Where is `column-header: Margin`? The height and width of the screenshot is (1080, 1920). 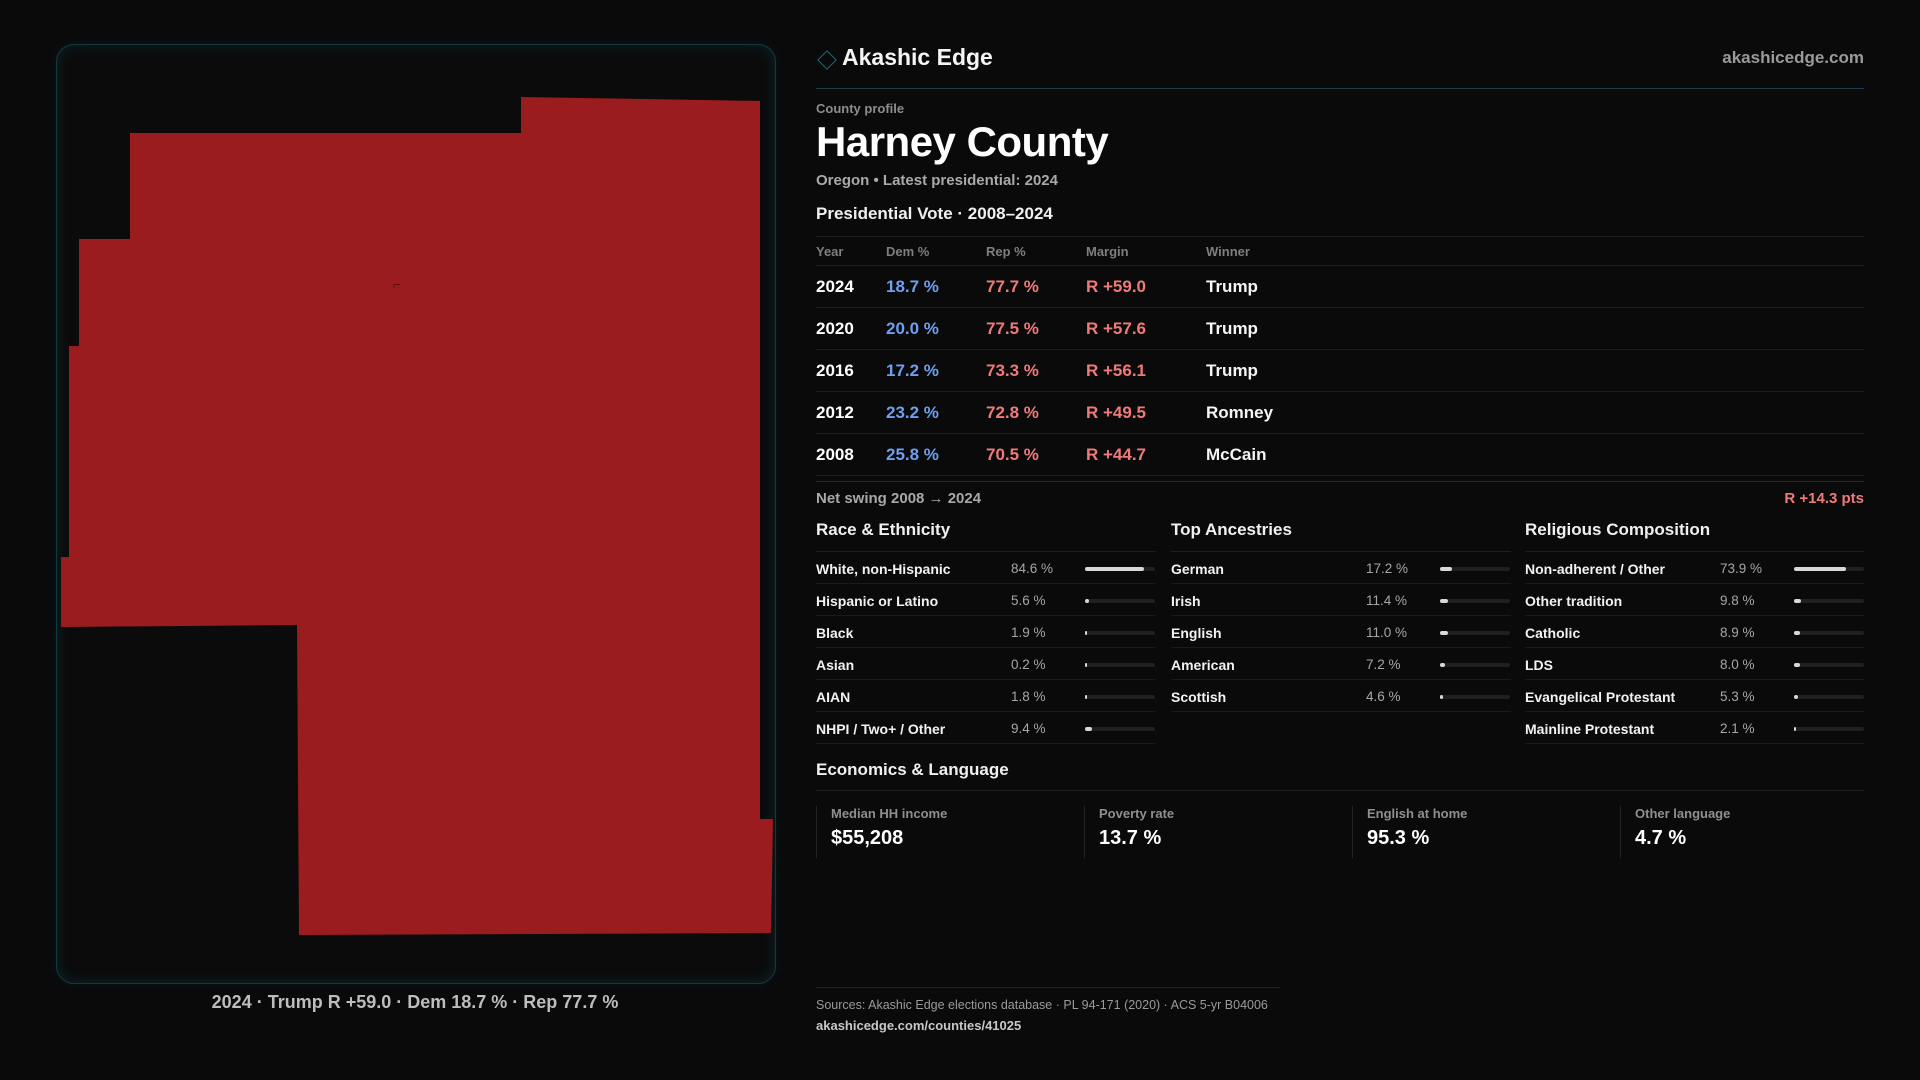 column-header: Margin is located at coordinates (1146, 251).